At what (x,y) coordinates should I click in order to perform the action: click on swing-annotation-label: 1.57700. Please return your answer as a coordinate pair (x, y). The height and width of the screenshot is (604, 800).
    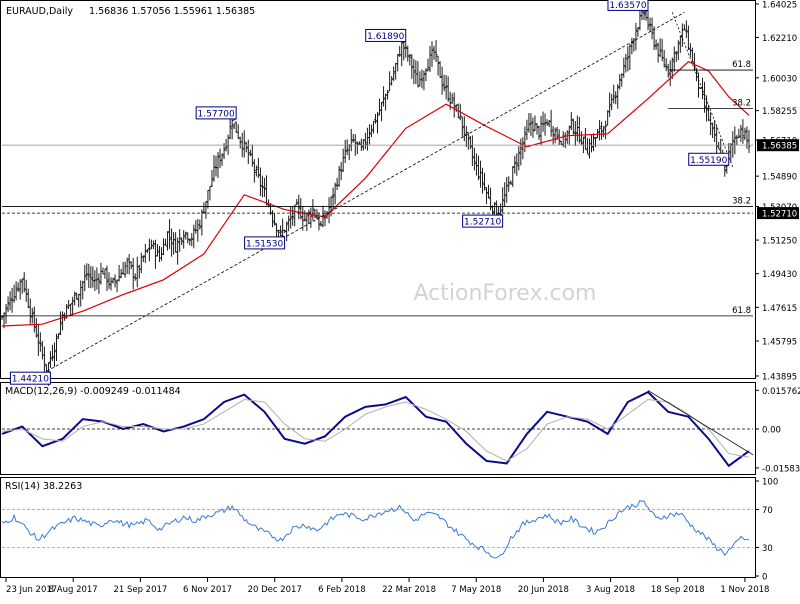
    Looking at the image, I should click on (216, 114).